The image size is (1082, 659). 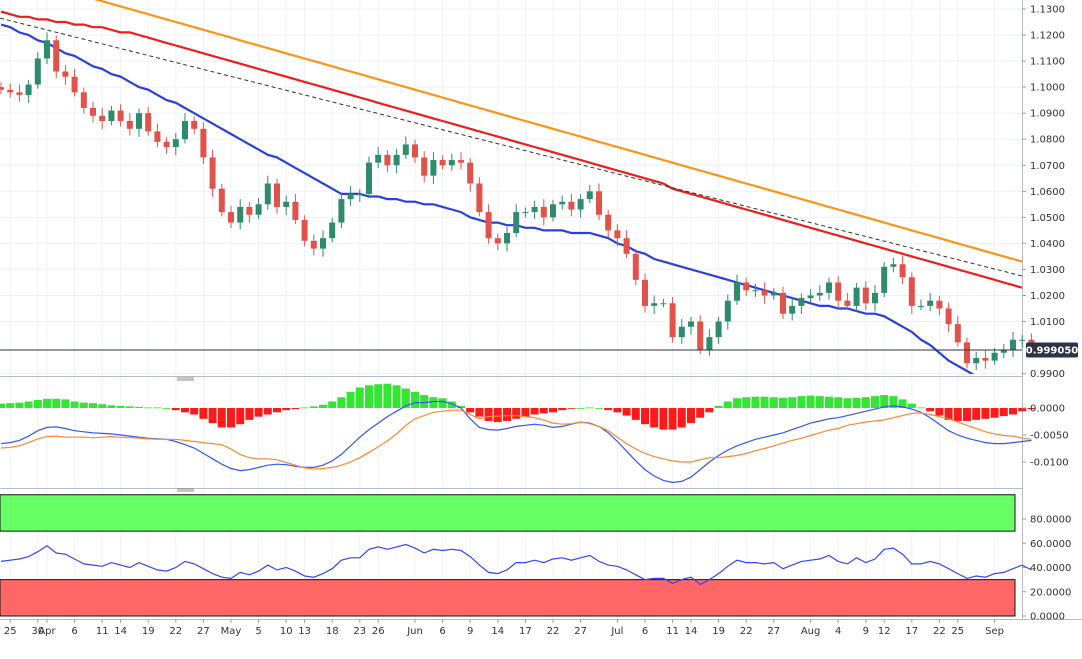 What do you see at coordinates (866, 631) in the screenshot?
I see `time-axis-label: 9` at bounding box center [866, 631].